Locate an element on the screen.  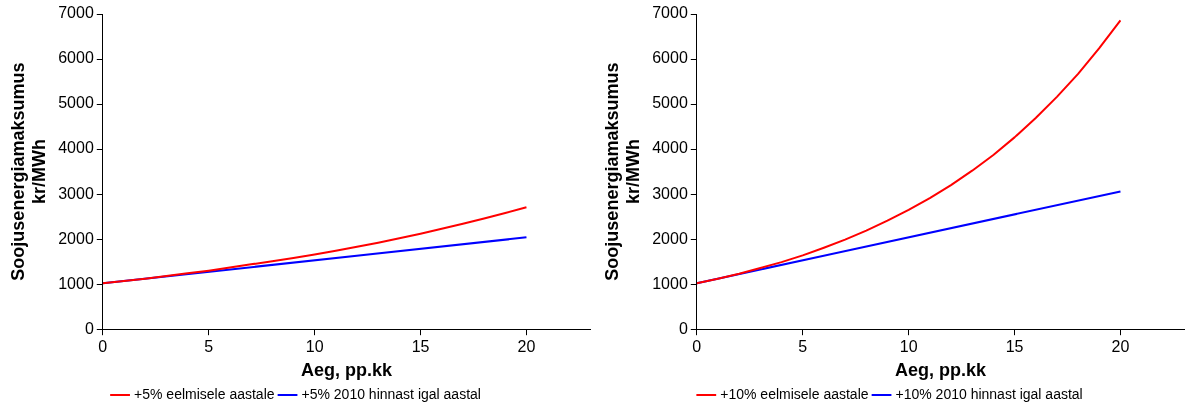
legend-label: +10% 2010 hinnast igal aastal is located at coordinates (989, 393).